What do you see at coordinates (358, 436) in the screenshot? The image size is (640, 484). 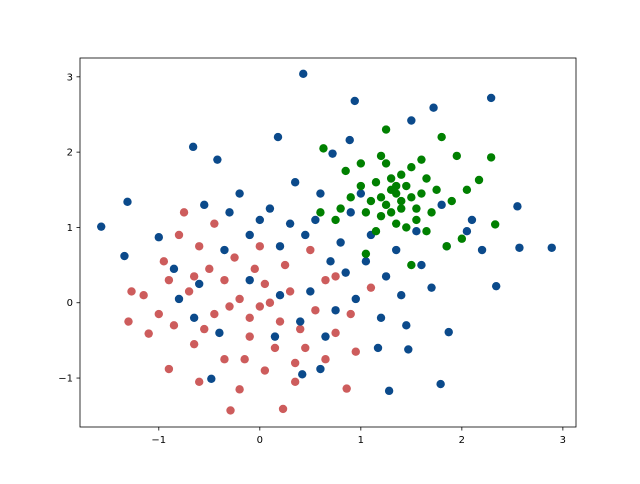 I see `x-axis: −1 0 1 2 3` at bounding box center [358, 436].